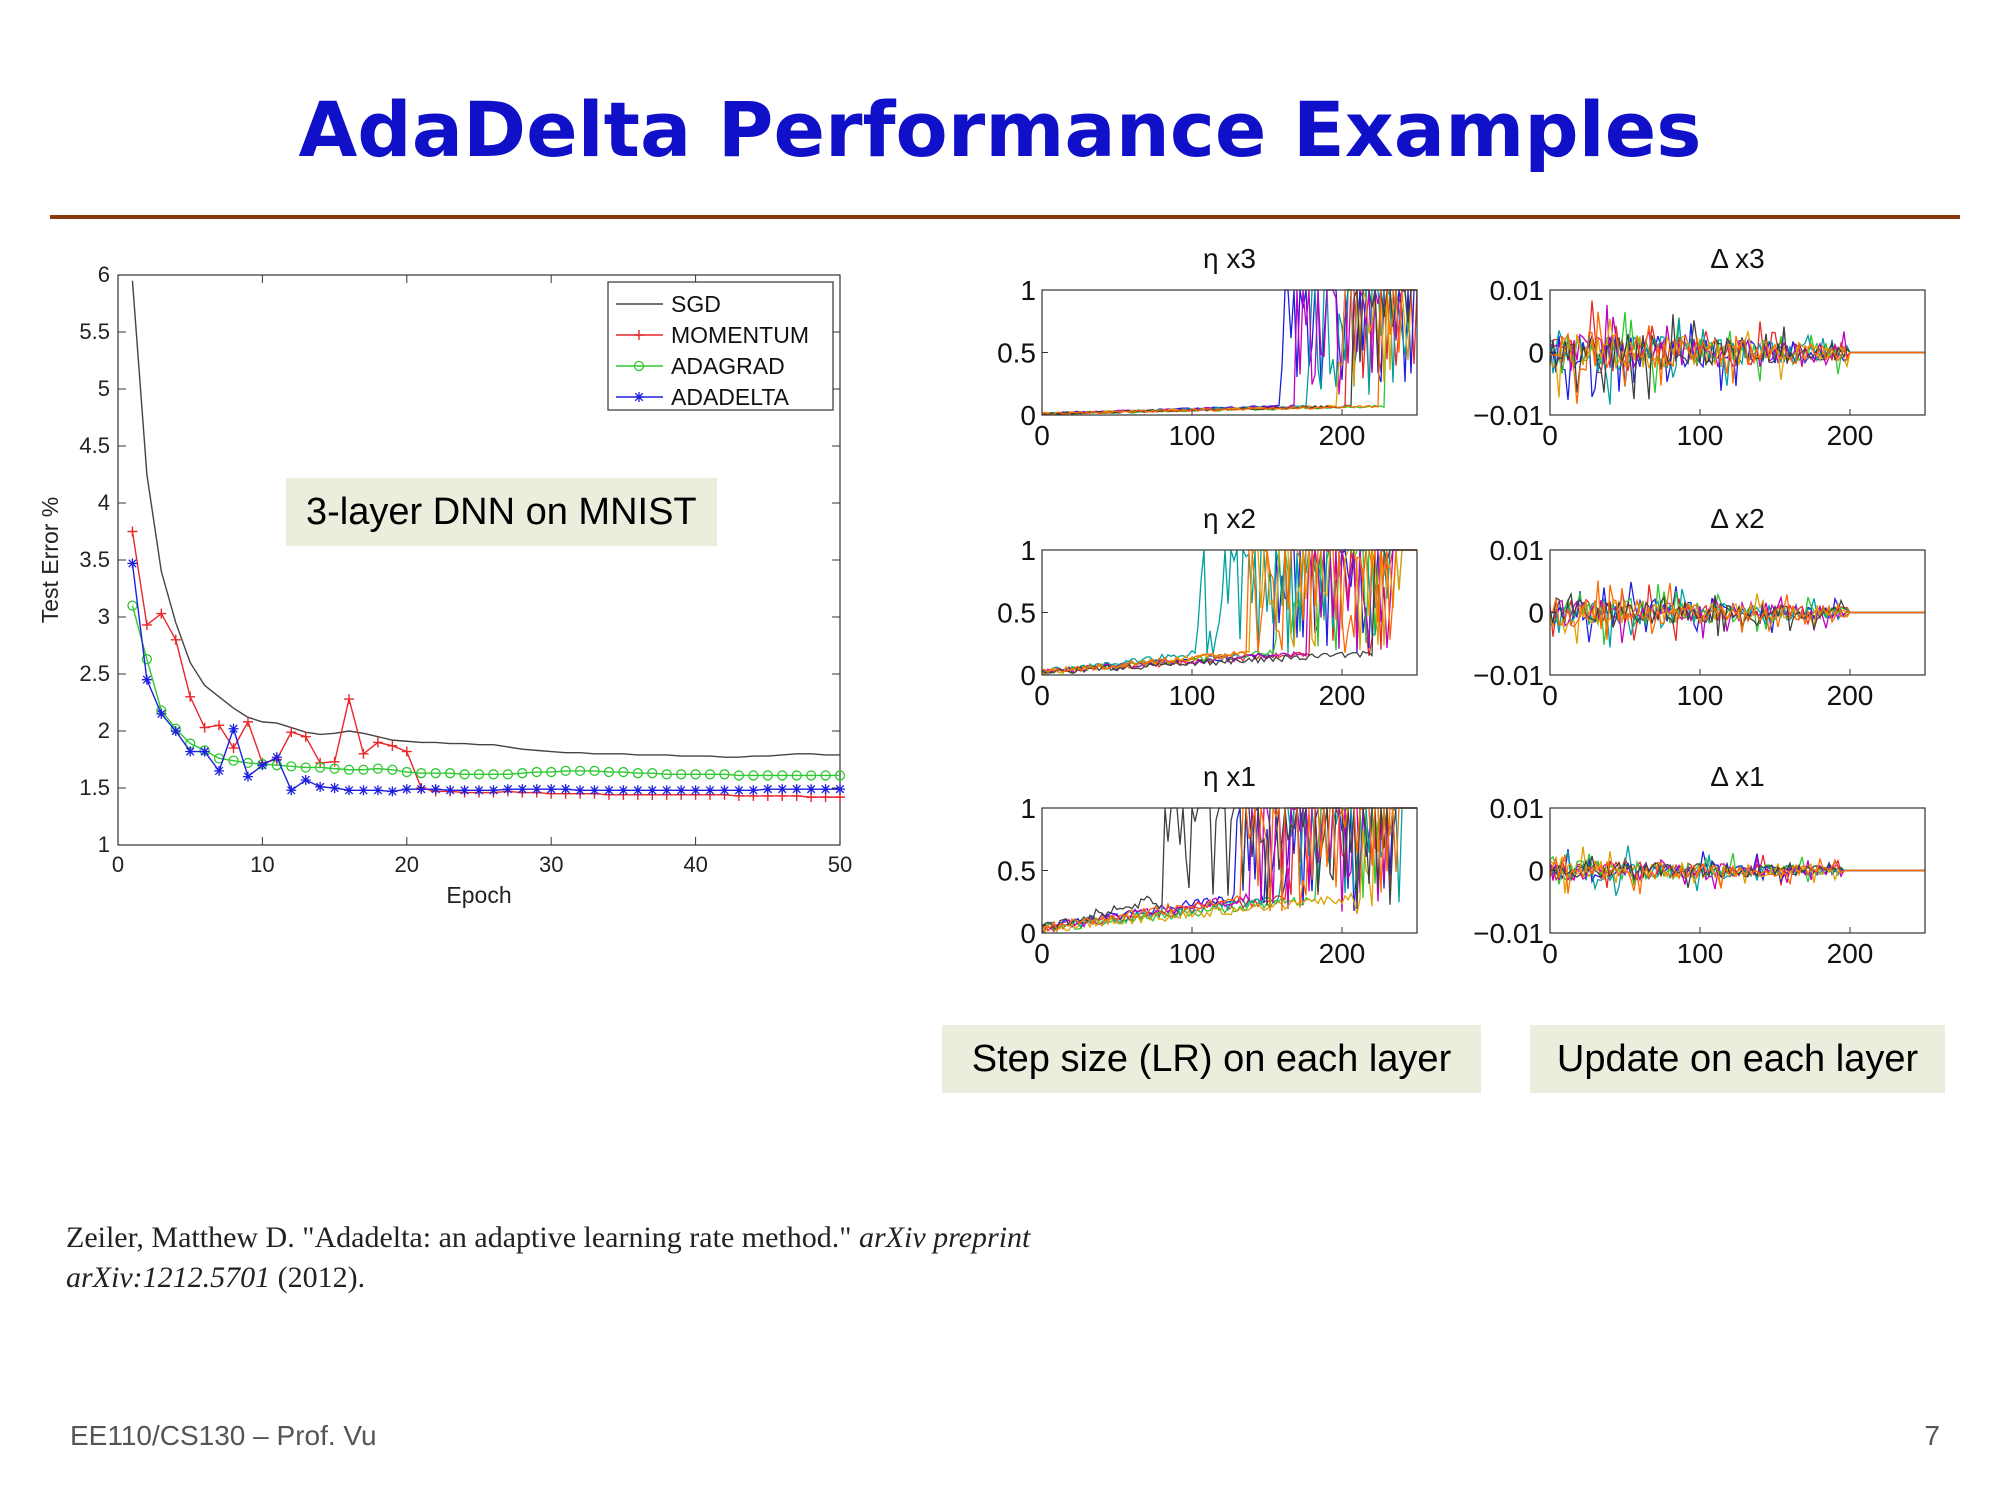 This screenshot has width=2000, height=1500. Describe the element at coordinates (728, 366) in the screenshot. I see `legend-label-adagrad: ADAGRAD` at that location.